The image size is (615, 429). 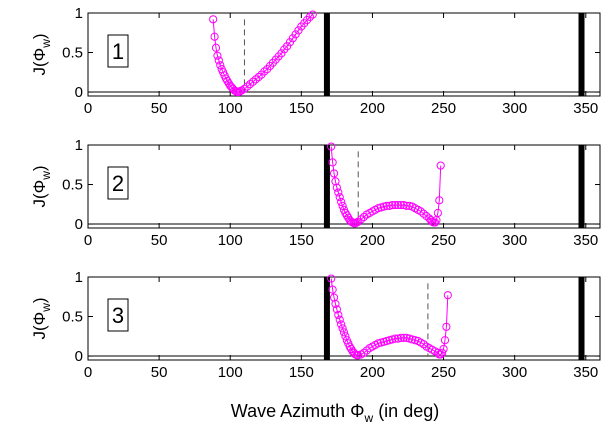 I want to click on panel-label: 2, so click(x=118, y=183).